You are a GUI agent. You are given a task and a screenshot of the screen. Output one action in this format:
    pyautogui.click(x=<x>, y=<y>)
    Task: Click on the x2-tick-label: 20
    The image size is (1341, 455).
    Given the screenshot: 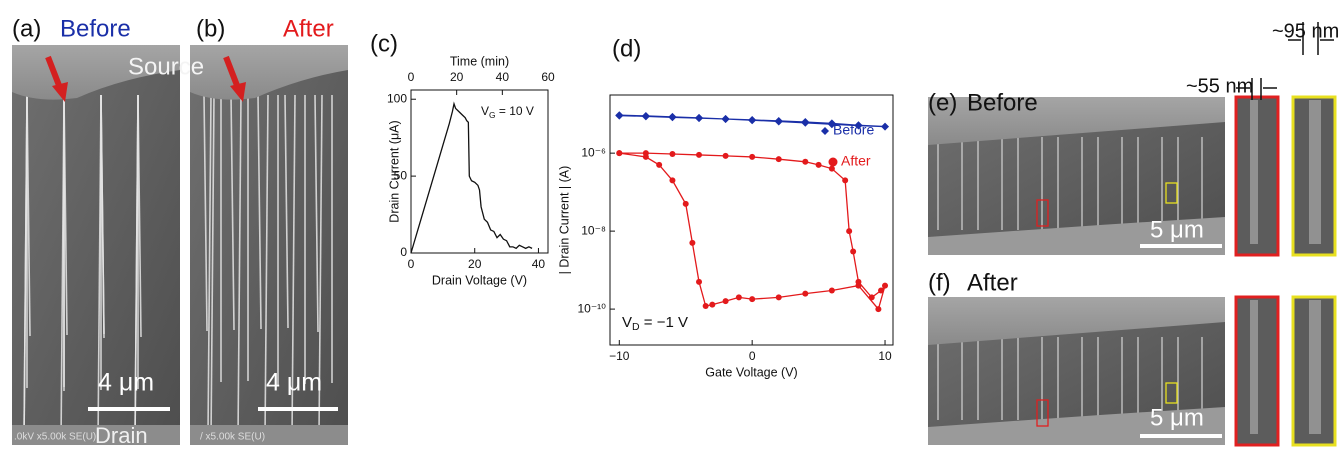 What is the action you would take?
    pyautogui.click(x=457, y=77)
    